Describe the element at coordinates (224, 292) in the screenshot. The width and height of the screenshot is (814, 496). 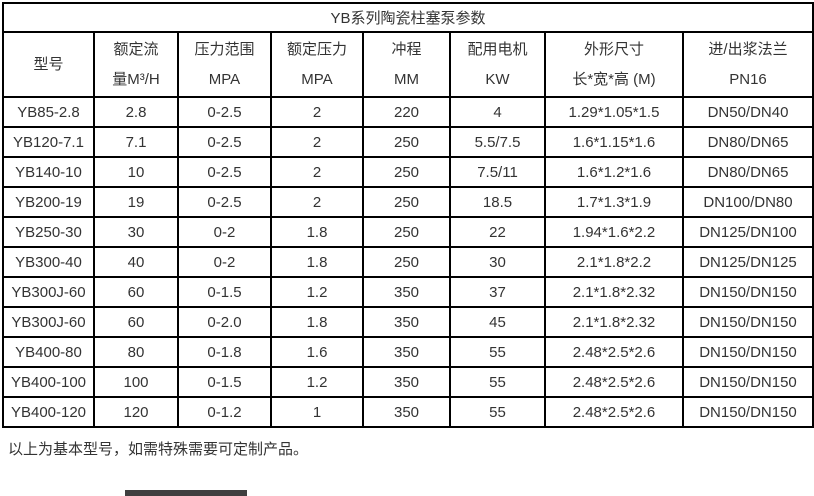
I see `cell-pressure-range: 0-1.5` at that location.